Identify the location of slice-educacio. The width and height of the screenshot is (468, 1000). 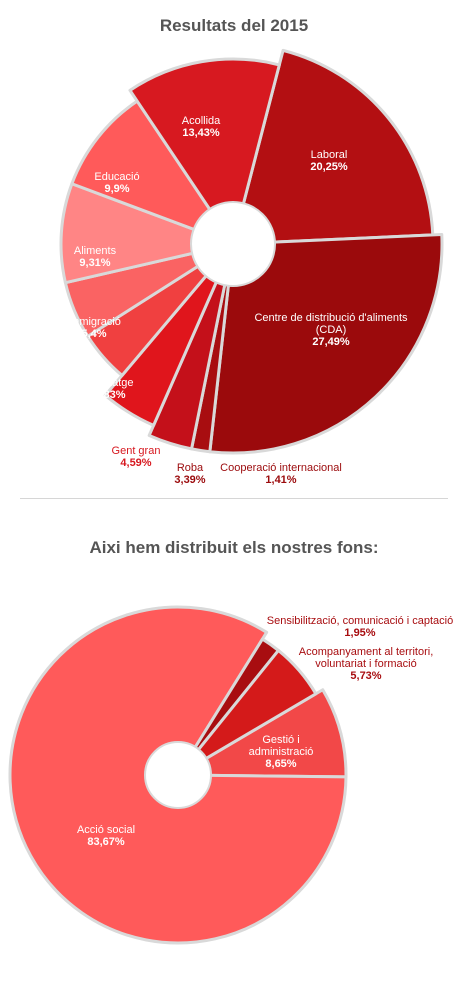
(152, 172).